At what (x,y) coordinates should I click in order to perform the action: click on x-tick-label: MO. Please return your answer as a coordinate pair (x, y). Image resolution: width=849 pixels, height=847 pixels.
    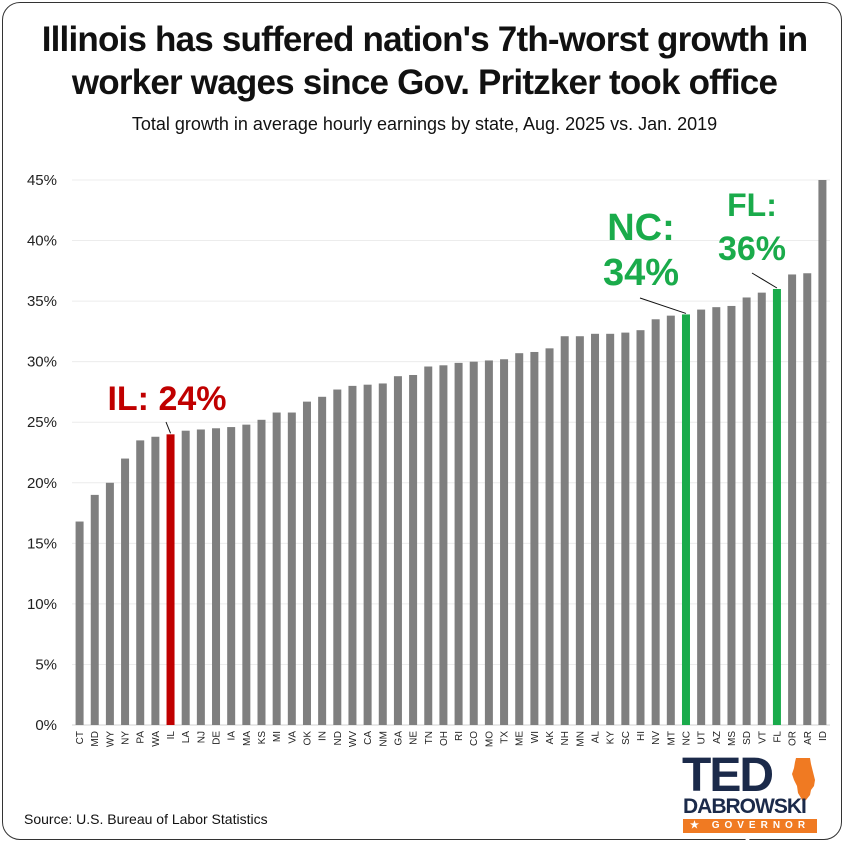
    Looking at the image, I should click on (489, 739).